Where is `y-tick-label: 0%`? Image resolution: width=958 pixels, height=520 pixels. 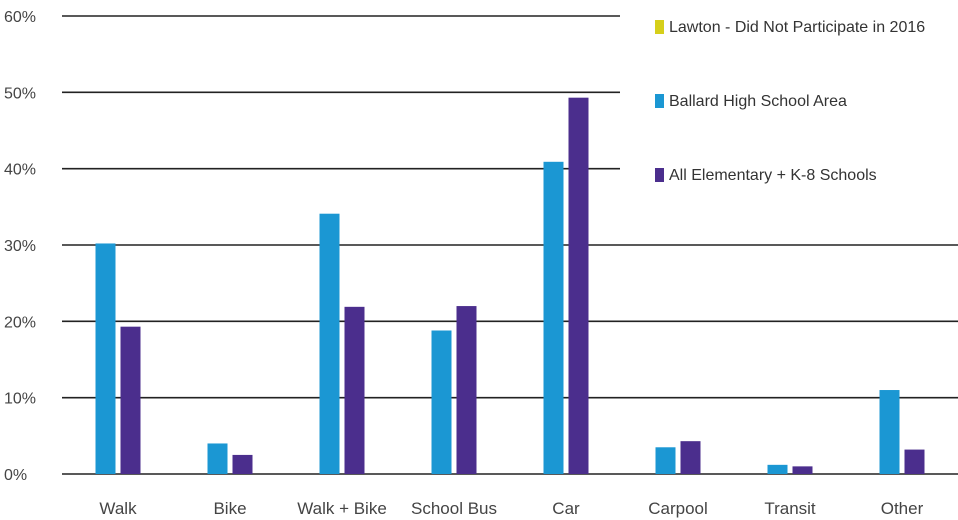 y-tick-label: 0% is located at coordinates (15, 475).